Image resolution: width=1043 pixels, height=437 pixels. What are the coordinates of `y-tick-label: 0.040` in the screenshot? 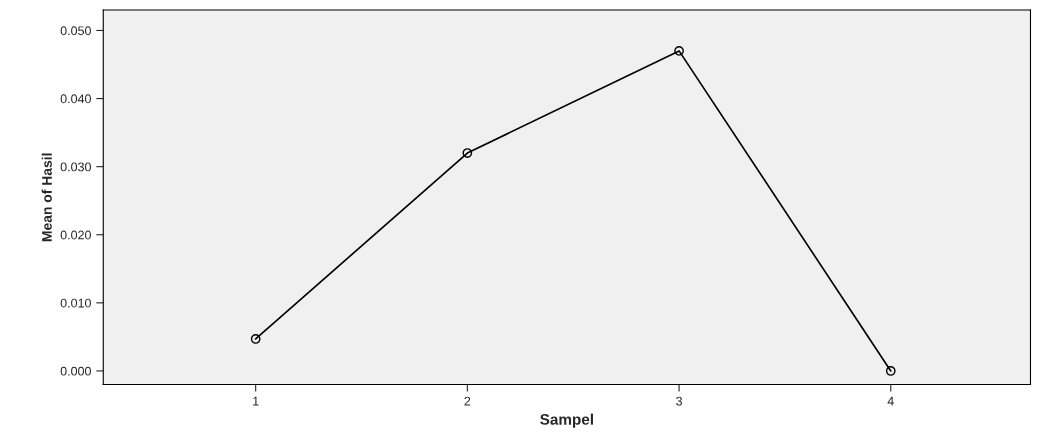 It's located at (75, 99).